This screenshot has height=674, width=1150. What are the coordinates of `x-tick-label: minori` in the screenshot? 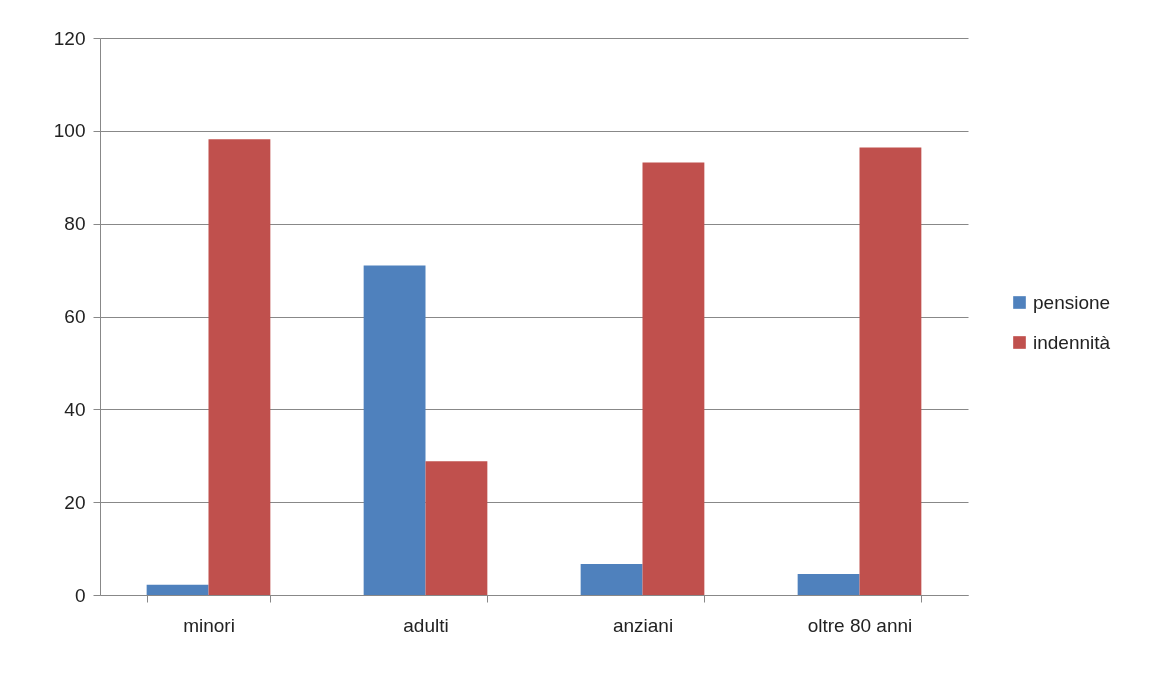 It's located at (209, 625).